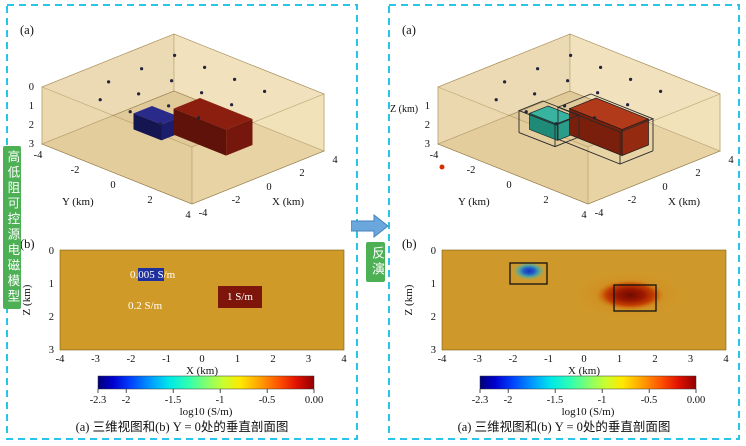 Image resolution: width=746 pixels, height=446 pixels. I want to click on x3d-tick: 2, so click(301, 173).